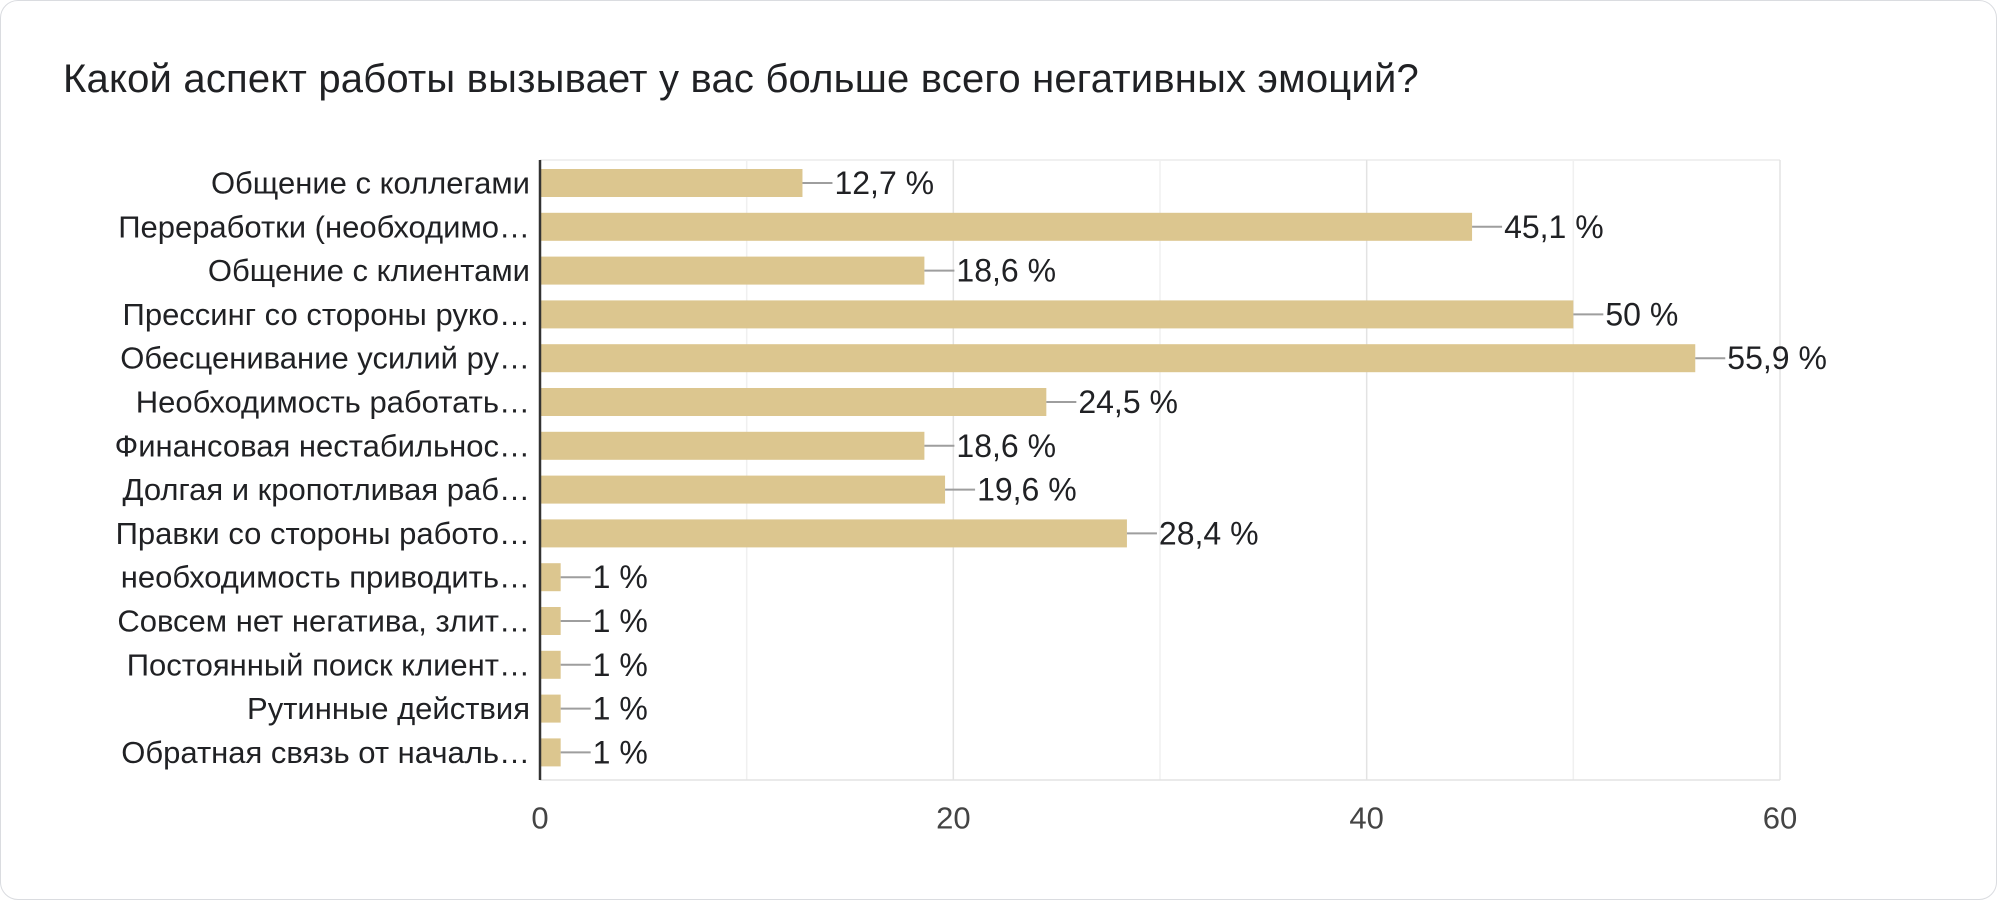 Image resolution: width=1999 pixels, height=900 pixels. What do you see at coordinates (1641, 314) in the screenshot?
I see `value-label: 50 %` at bounding box center [1641, 314].